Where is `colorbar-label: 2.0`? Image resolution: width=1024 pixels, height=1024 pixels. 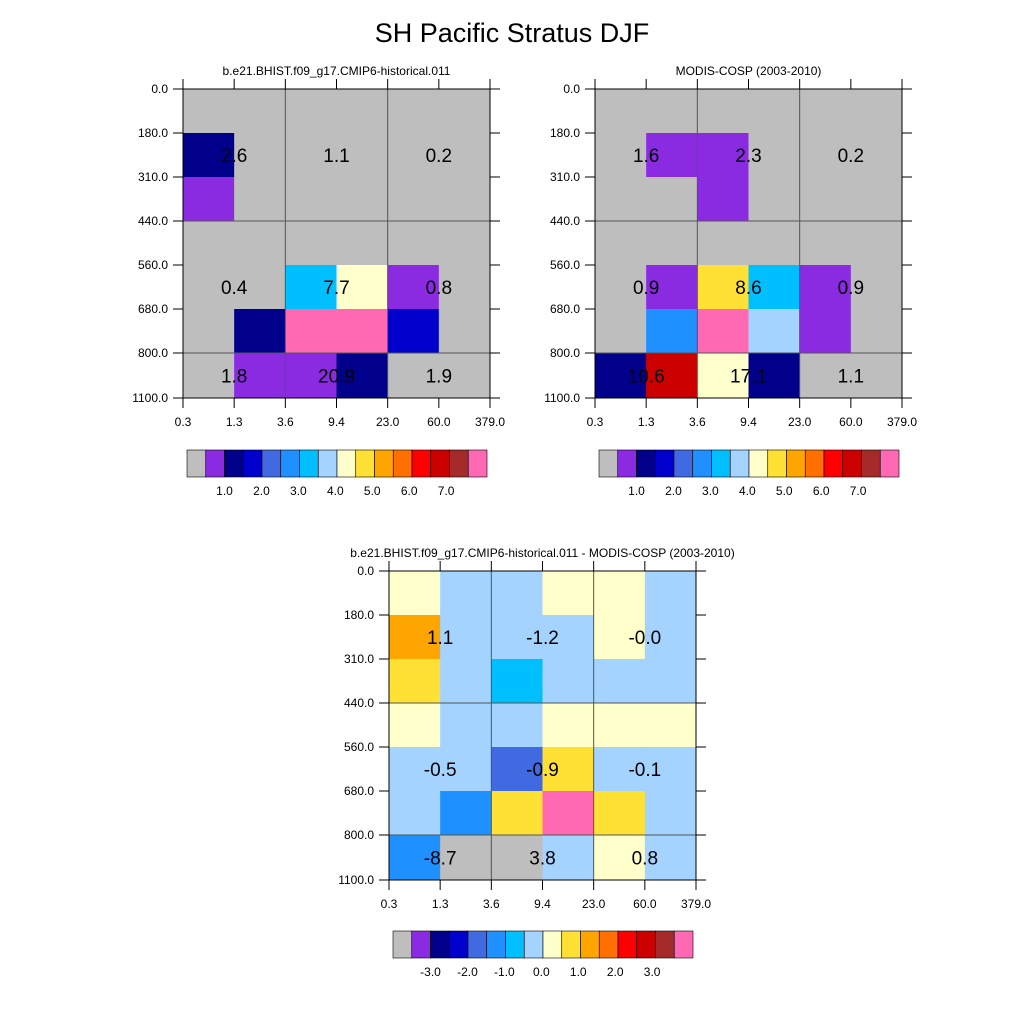 colorbar-label: 2.0 is located at coordinates (615, 972).